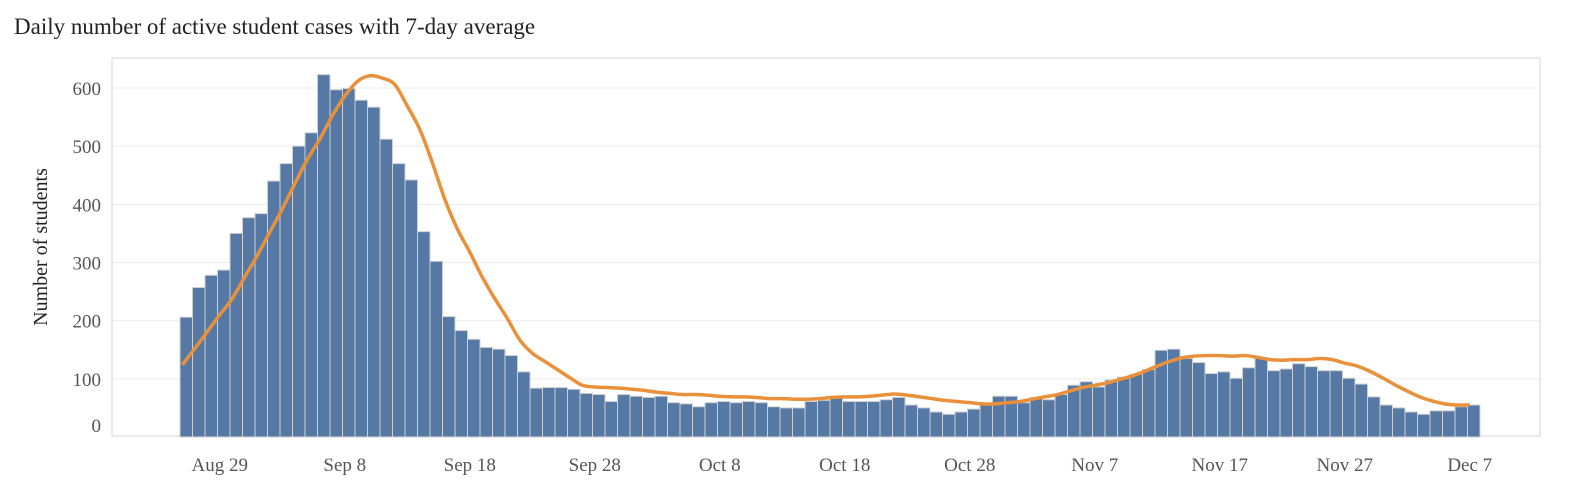 The height and width of the screenshot is (500, 1588). I want to click on y-tick-label: 600, so click(87, 89).